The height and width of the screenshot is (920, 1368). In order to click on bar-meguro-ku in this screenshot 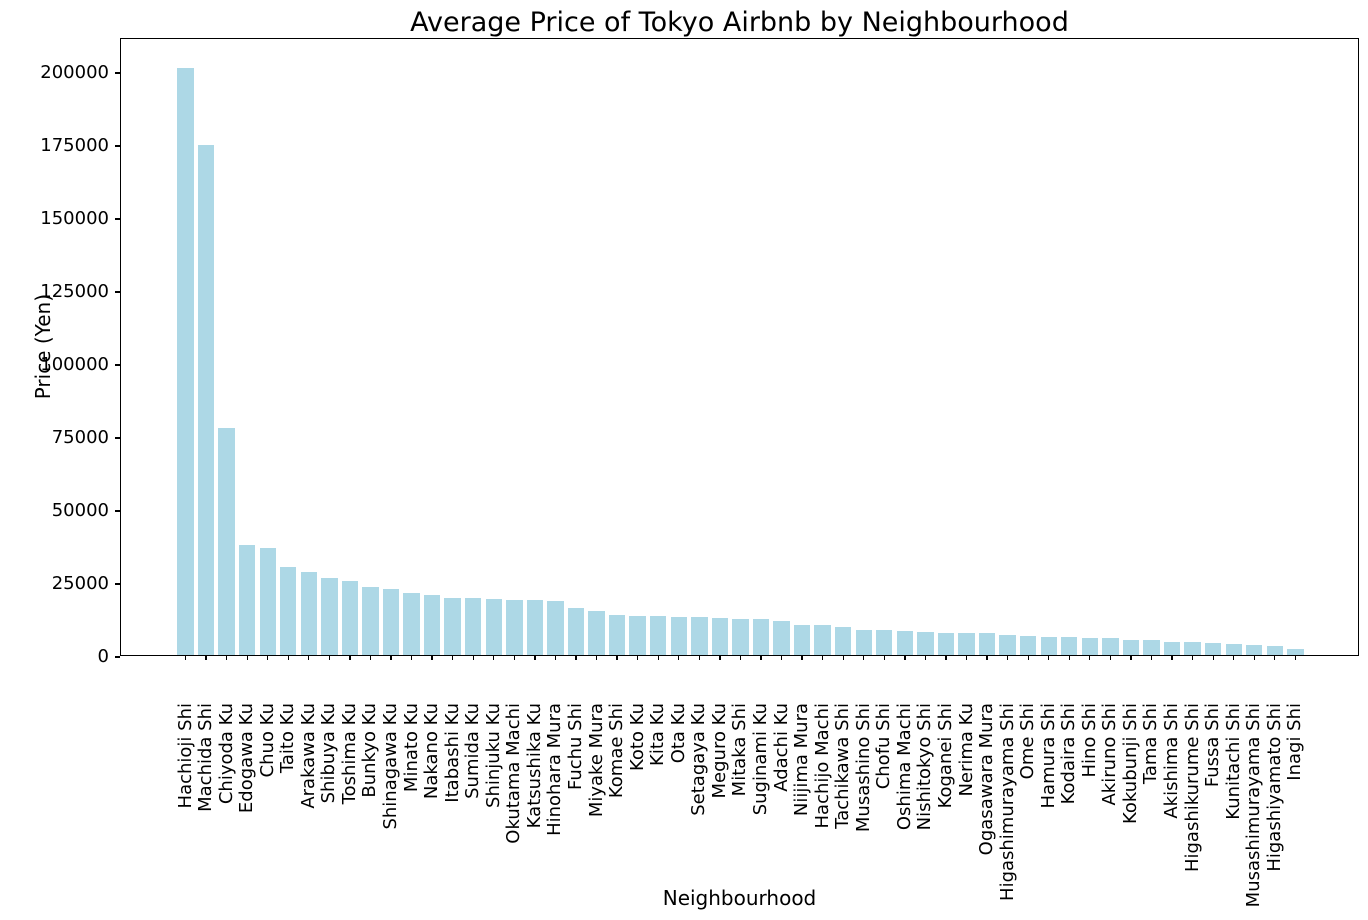, I will do `click(720, 636)`.